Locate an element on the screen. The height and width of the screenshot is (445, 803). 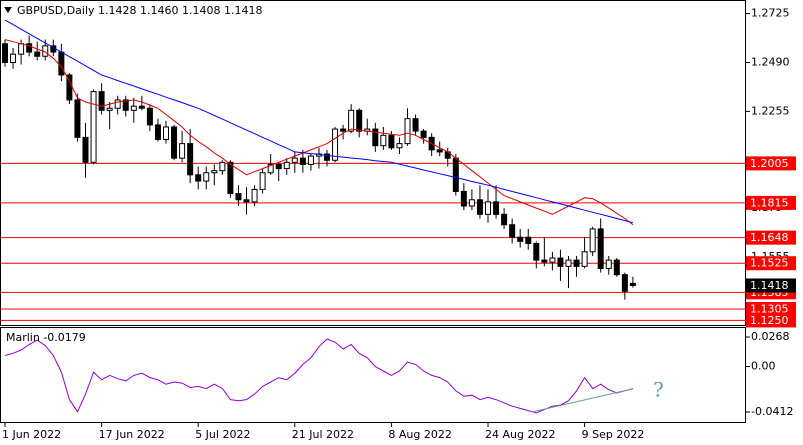
x-tick-label: 9 Sep 2022 is located at coordinates (613, 434).